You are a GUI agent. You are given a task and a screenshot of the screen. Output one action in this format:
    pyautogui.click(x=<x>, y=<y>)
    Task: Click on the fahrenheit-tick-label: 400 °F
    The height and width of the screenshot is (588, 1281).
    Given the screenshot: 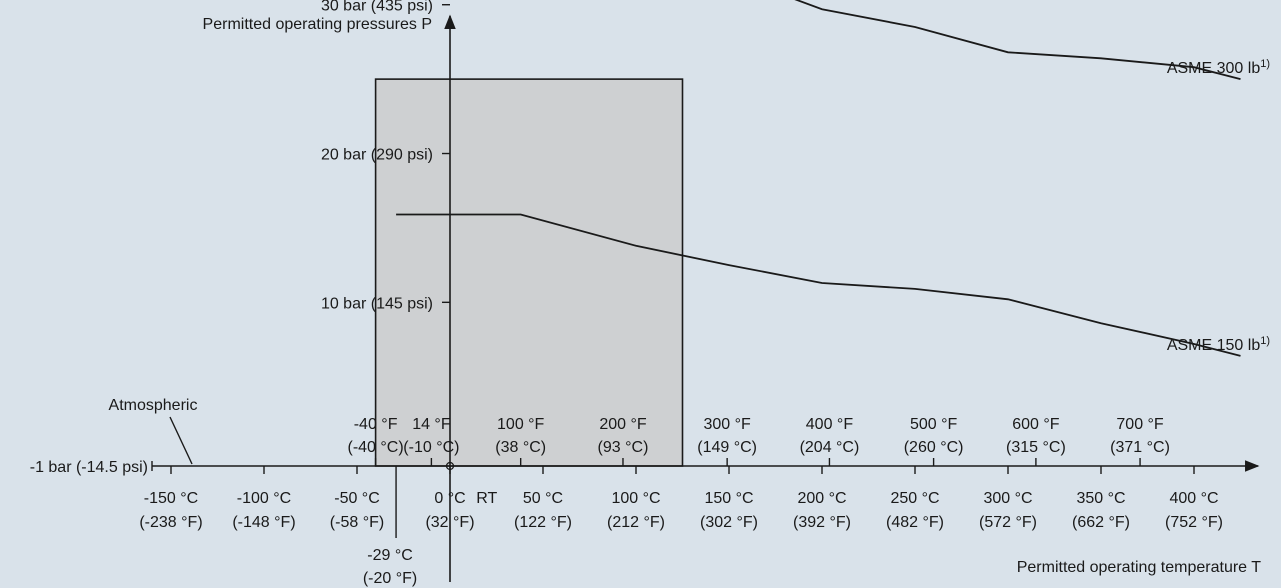 What is the action you would take?
    pyautogui.click(x=830, y=424)
    